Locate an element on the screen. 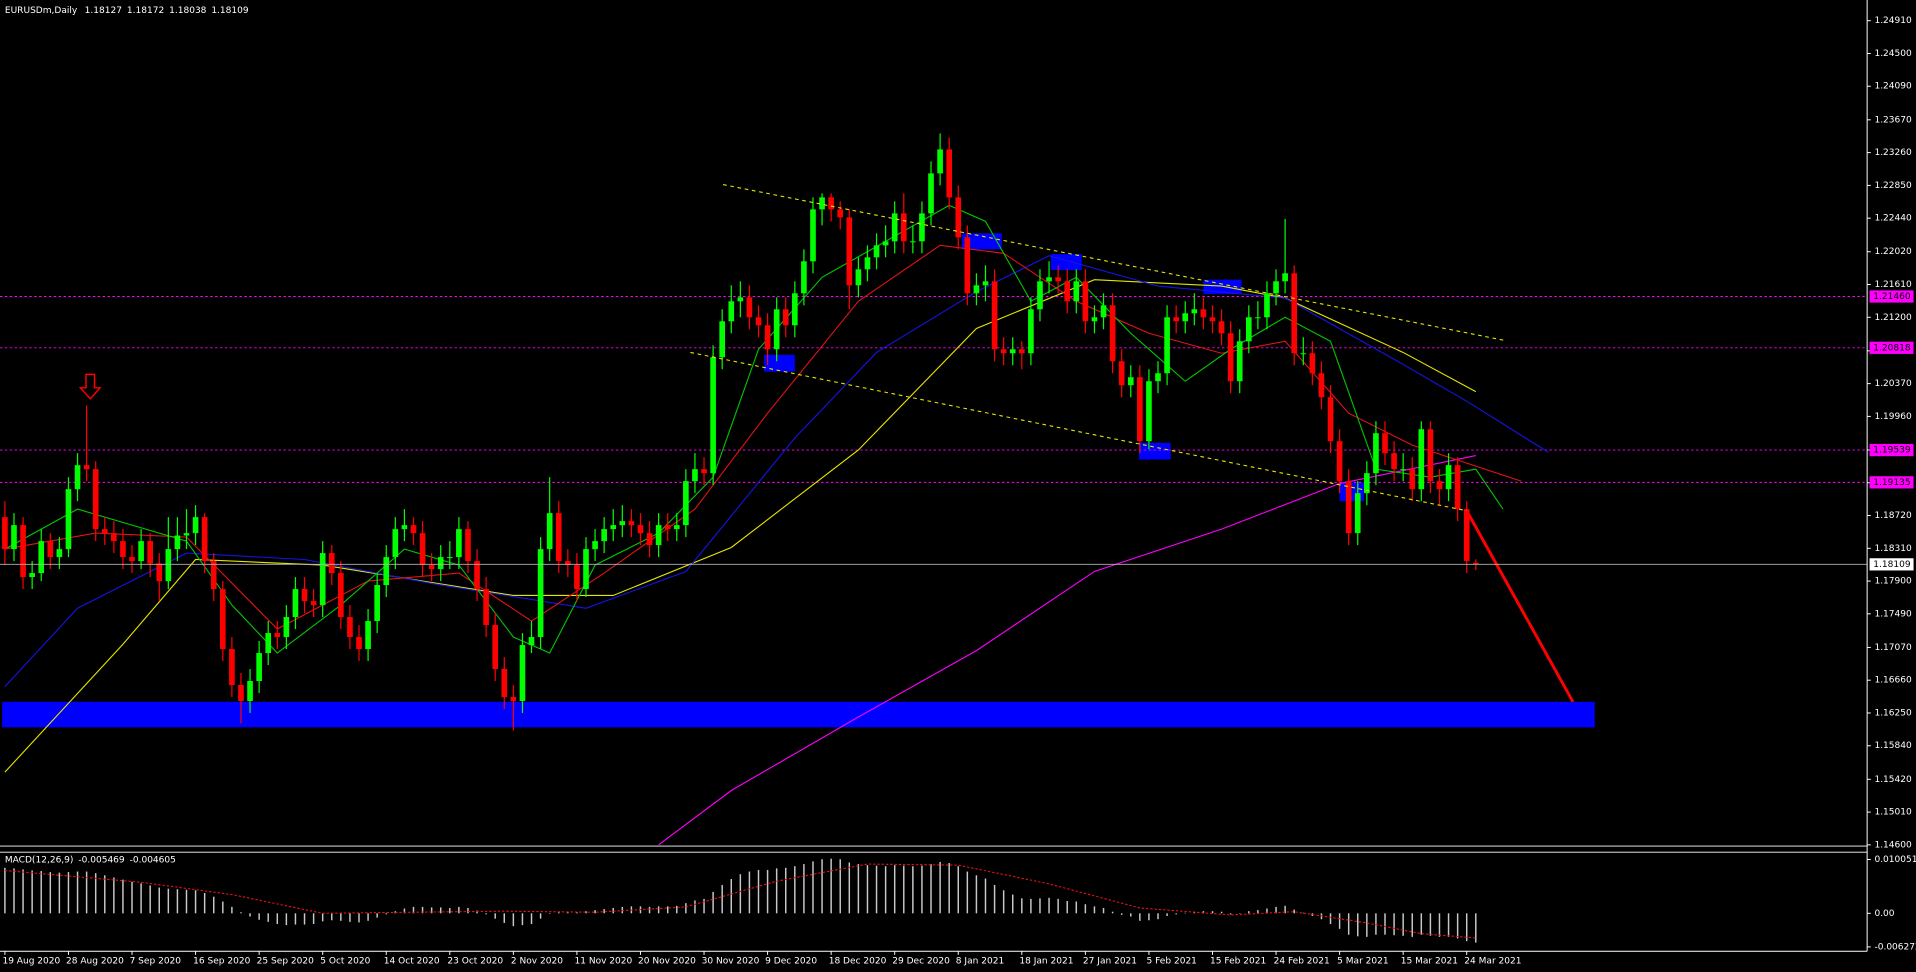 This screenshot has width=1916, height=972. x-tick-label: 20 Nov 2020 is located at coordinates (667, 961).